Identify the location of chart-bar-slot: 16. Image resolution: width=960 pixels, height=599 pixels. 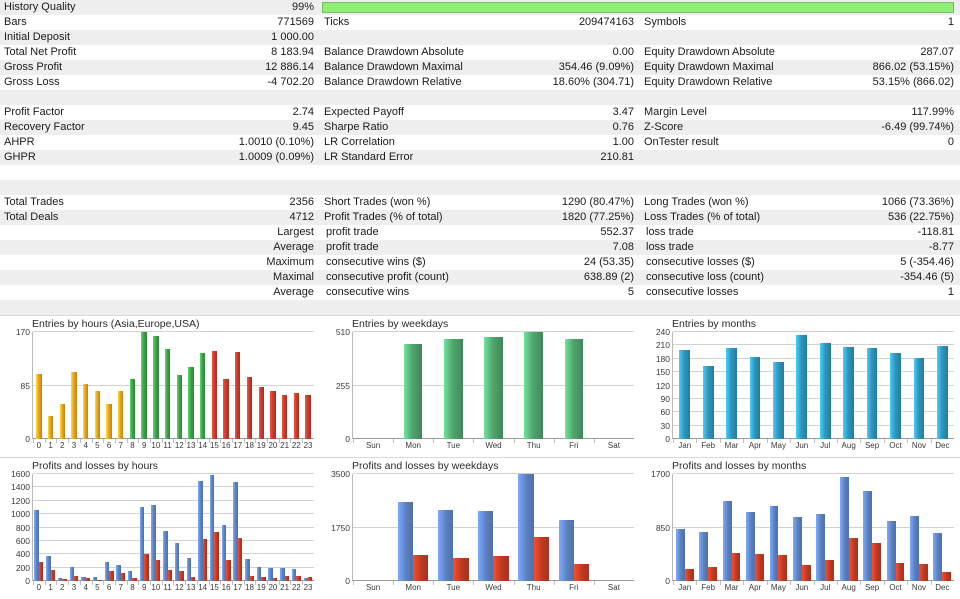
(226, 533).